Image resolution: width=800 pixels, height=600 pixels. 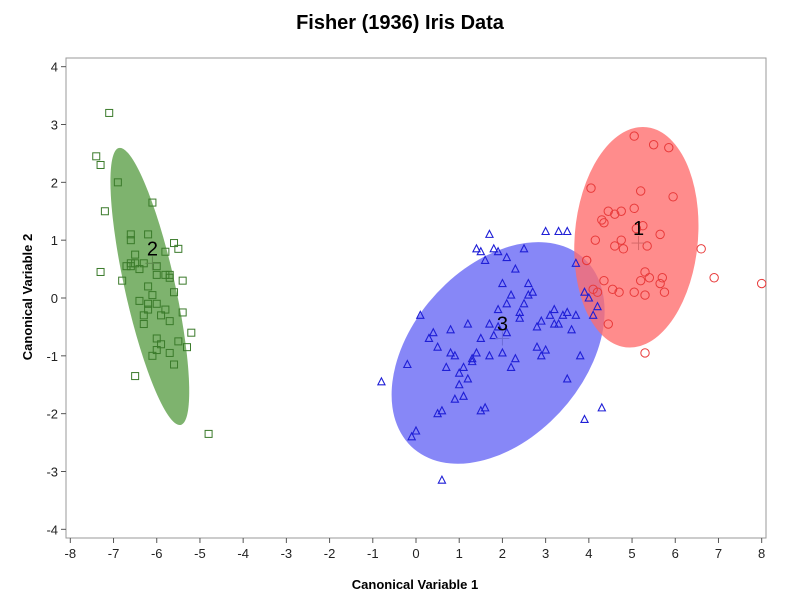 I want to click on cluster-label-layer: 2 3 1, so click(x=395, y=276).